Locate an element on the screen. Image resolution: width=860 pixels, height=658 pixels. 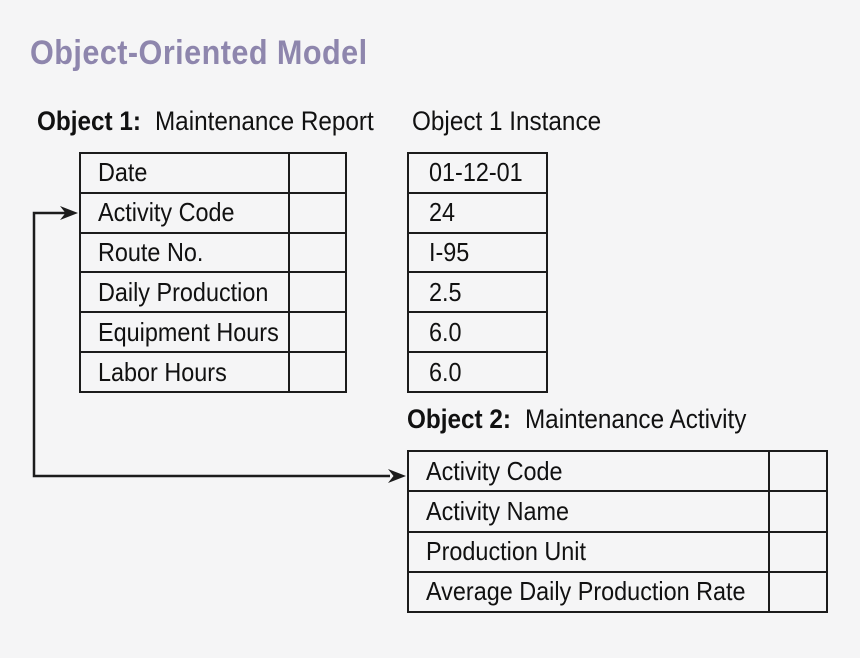
attribute-label: Equipment Hours is located at coordinates (188, 331).